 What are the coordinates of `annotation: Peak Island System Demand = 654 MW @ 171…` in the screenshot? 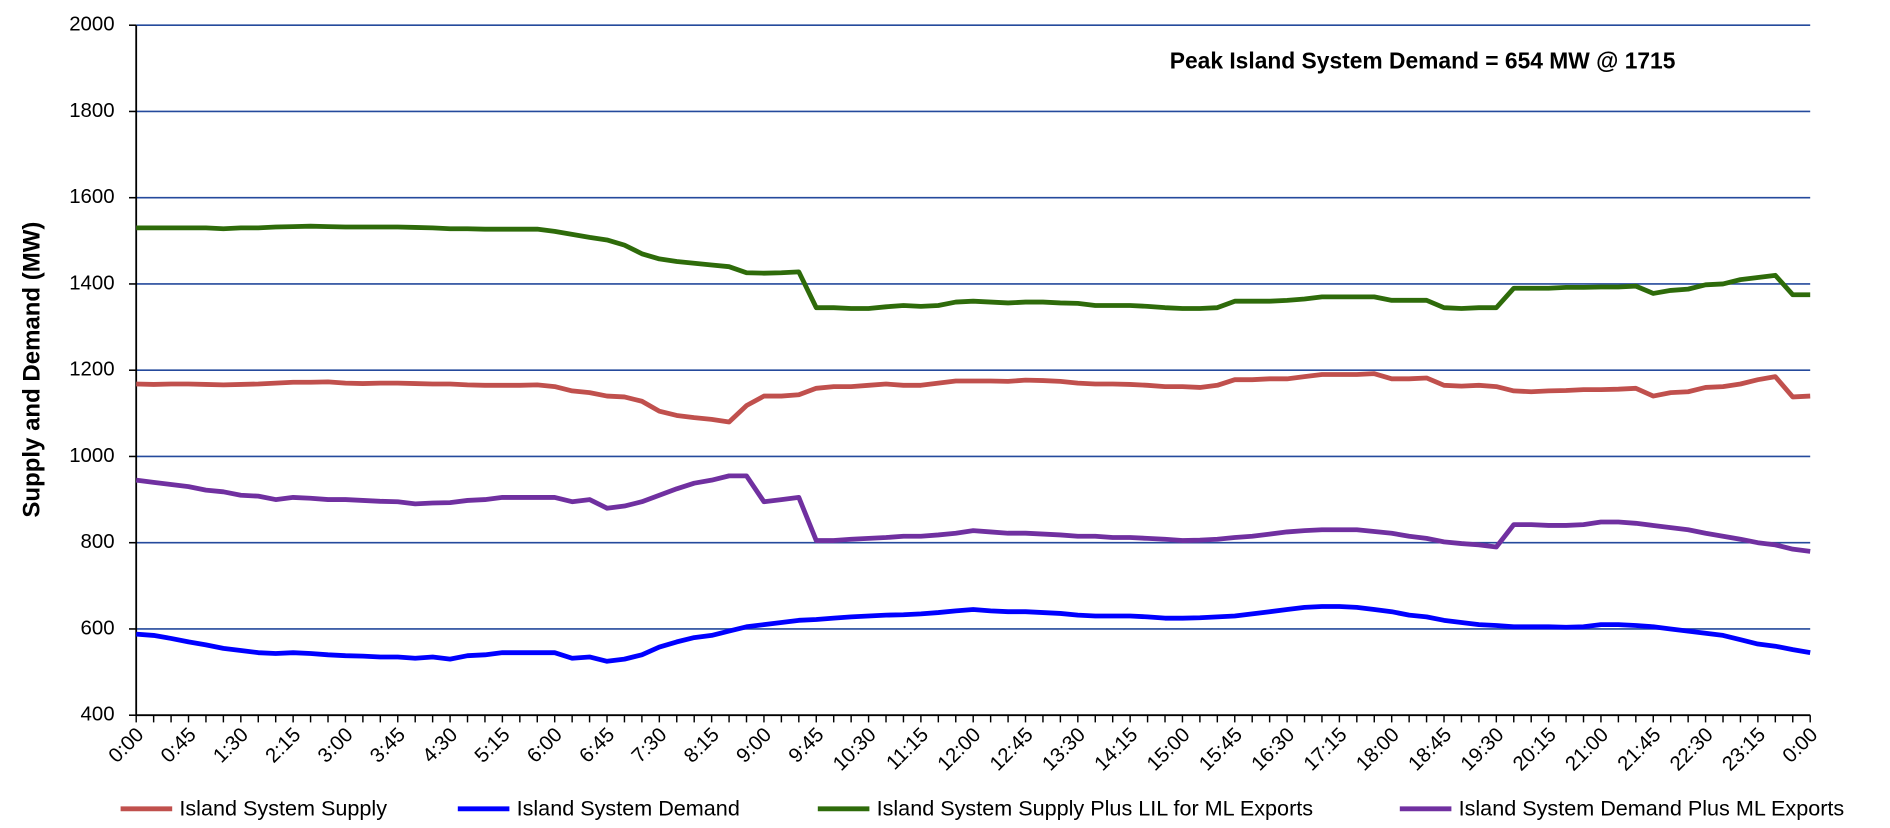 It's located at (1423, 60).